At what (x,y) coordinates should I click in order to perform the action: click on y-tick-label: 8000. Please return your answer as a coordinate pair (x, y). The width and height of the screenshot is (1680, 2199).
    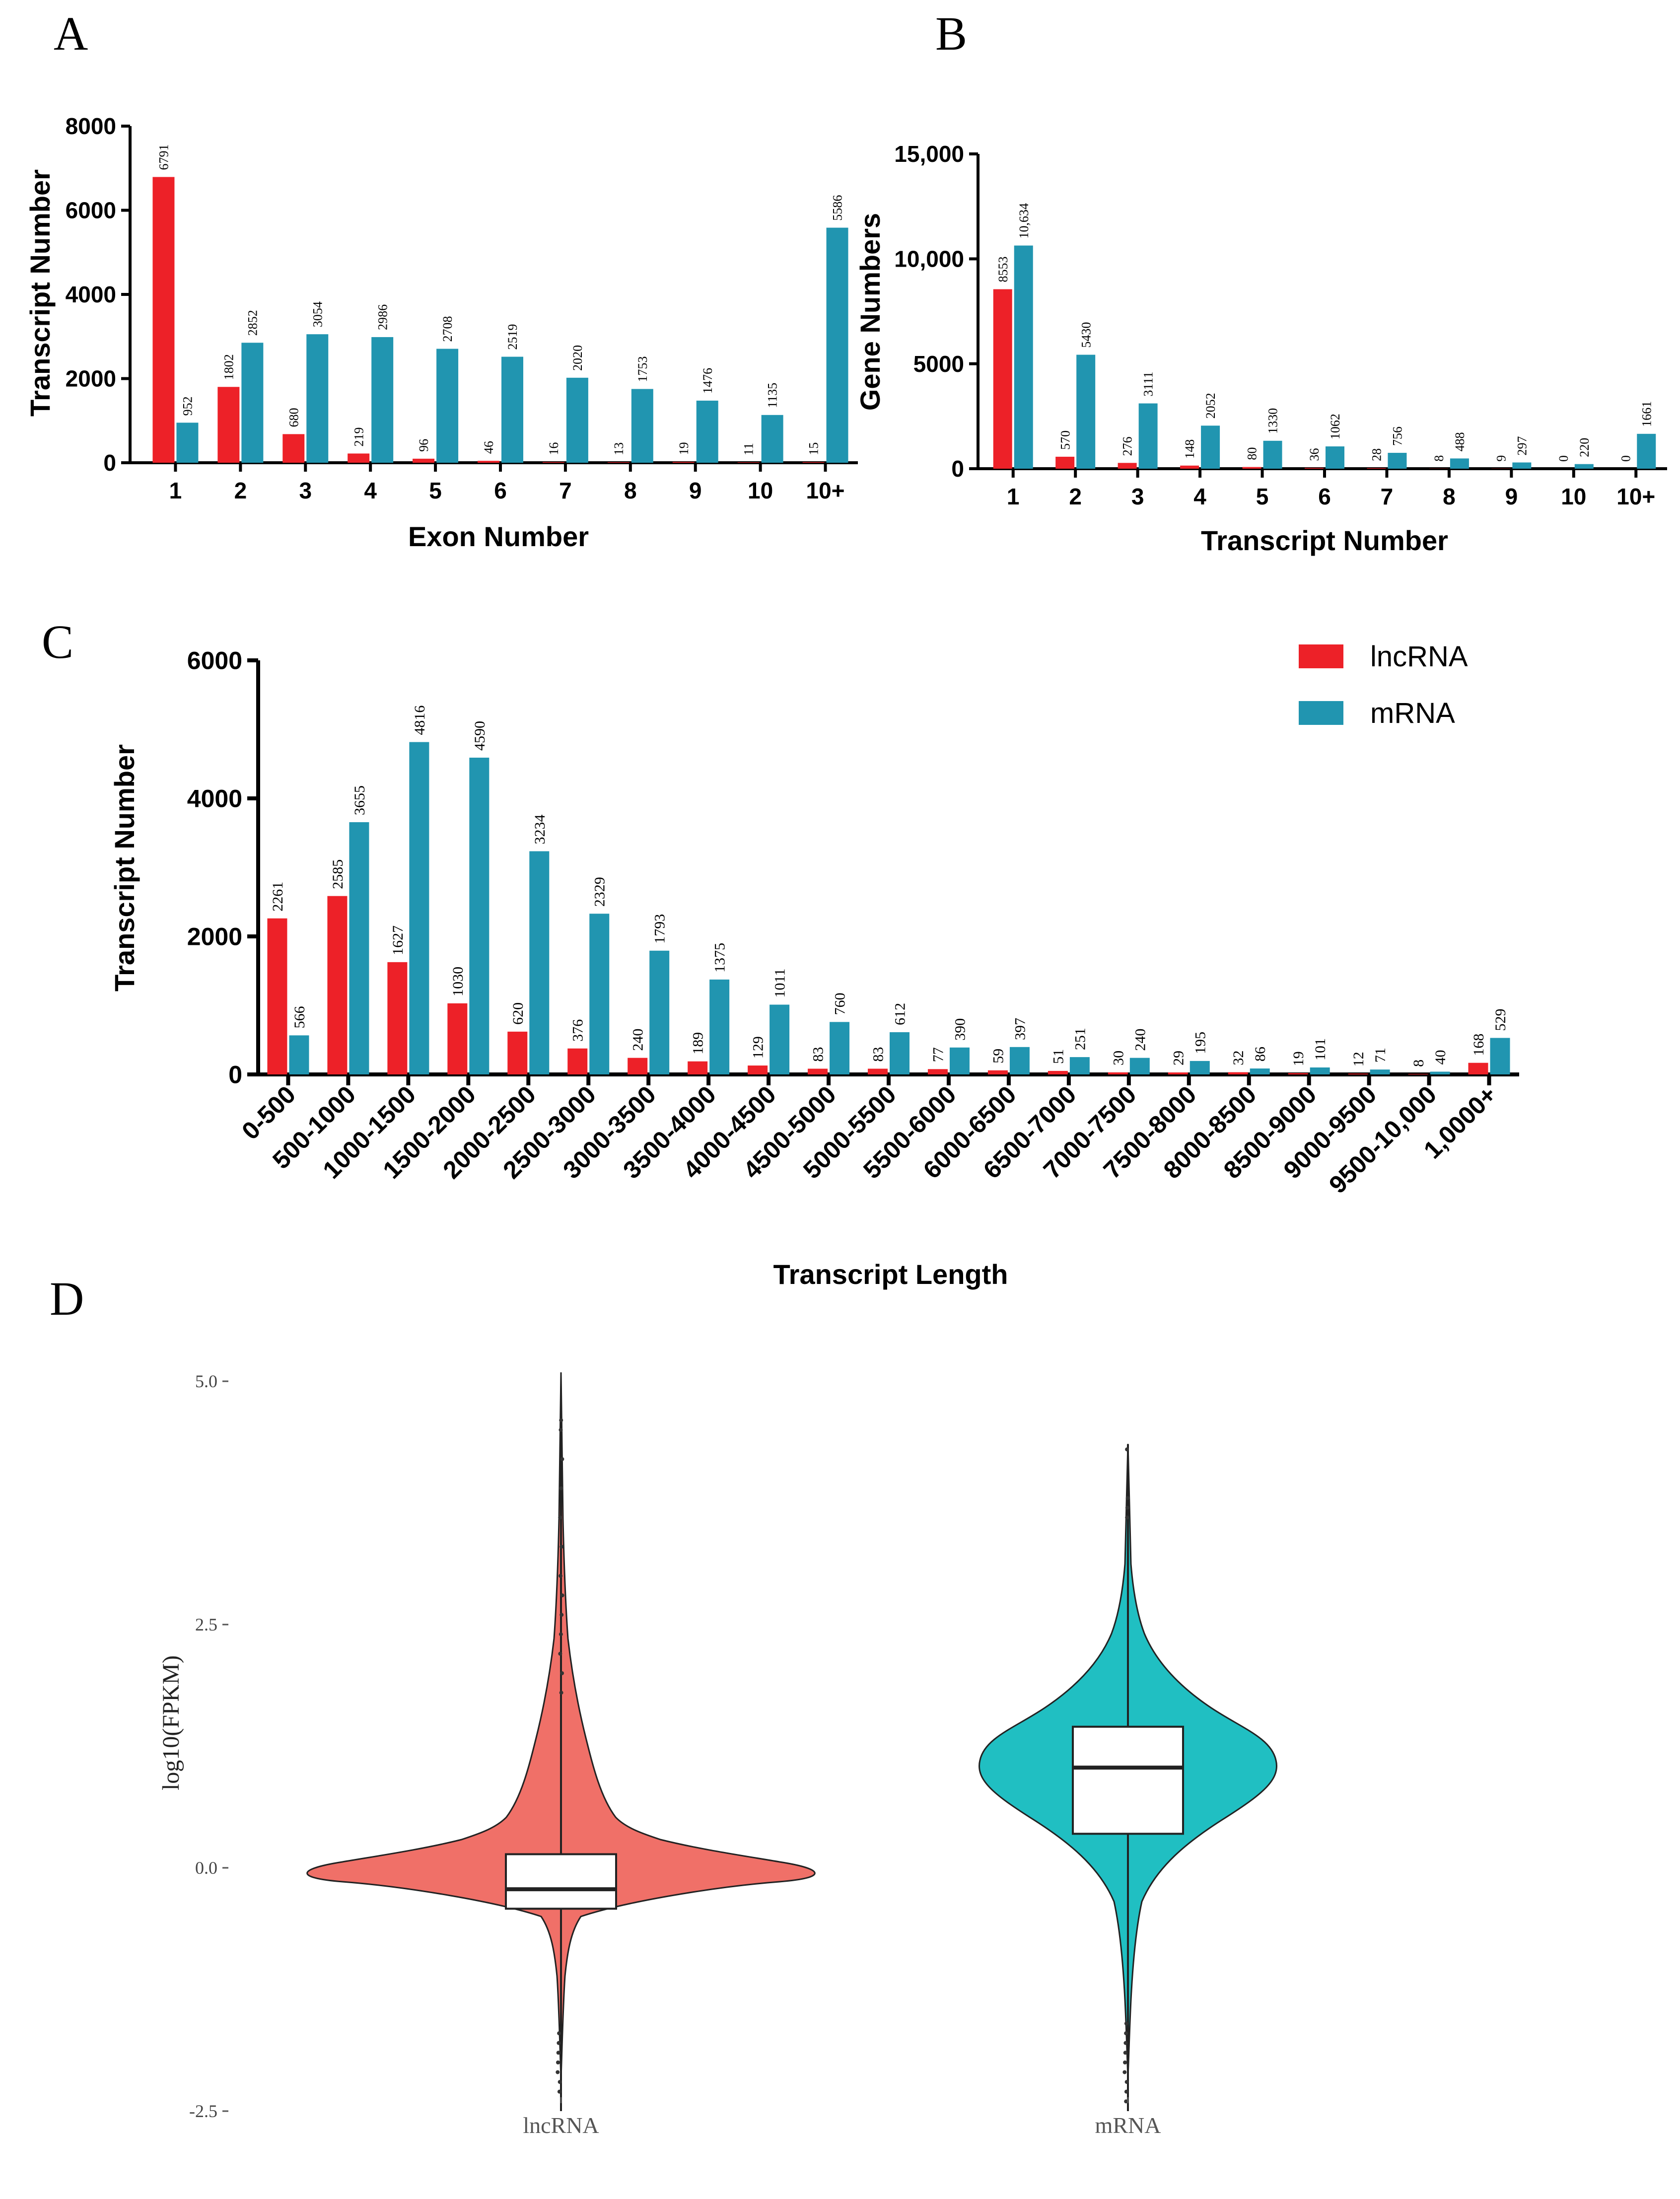
    Looking at the image, I should click on (91, 126).